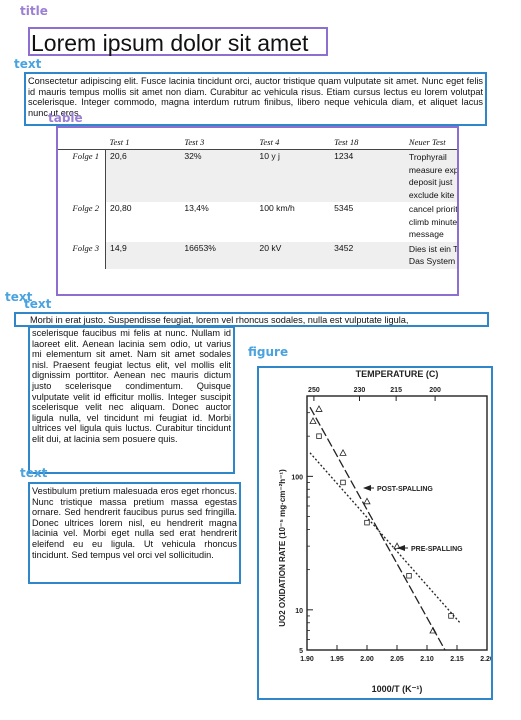 This screenshot has height=720, width=521. I want to click on page-title: Lorem ipsum dolor sit amet, so click(170, 43).